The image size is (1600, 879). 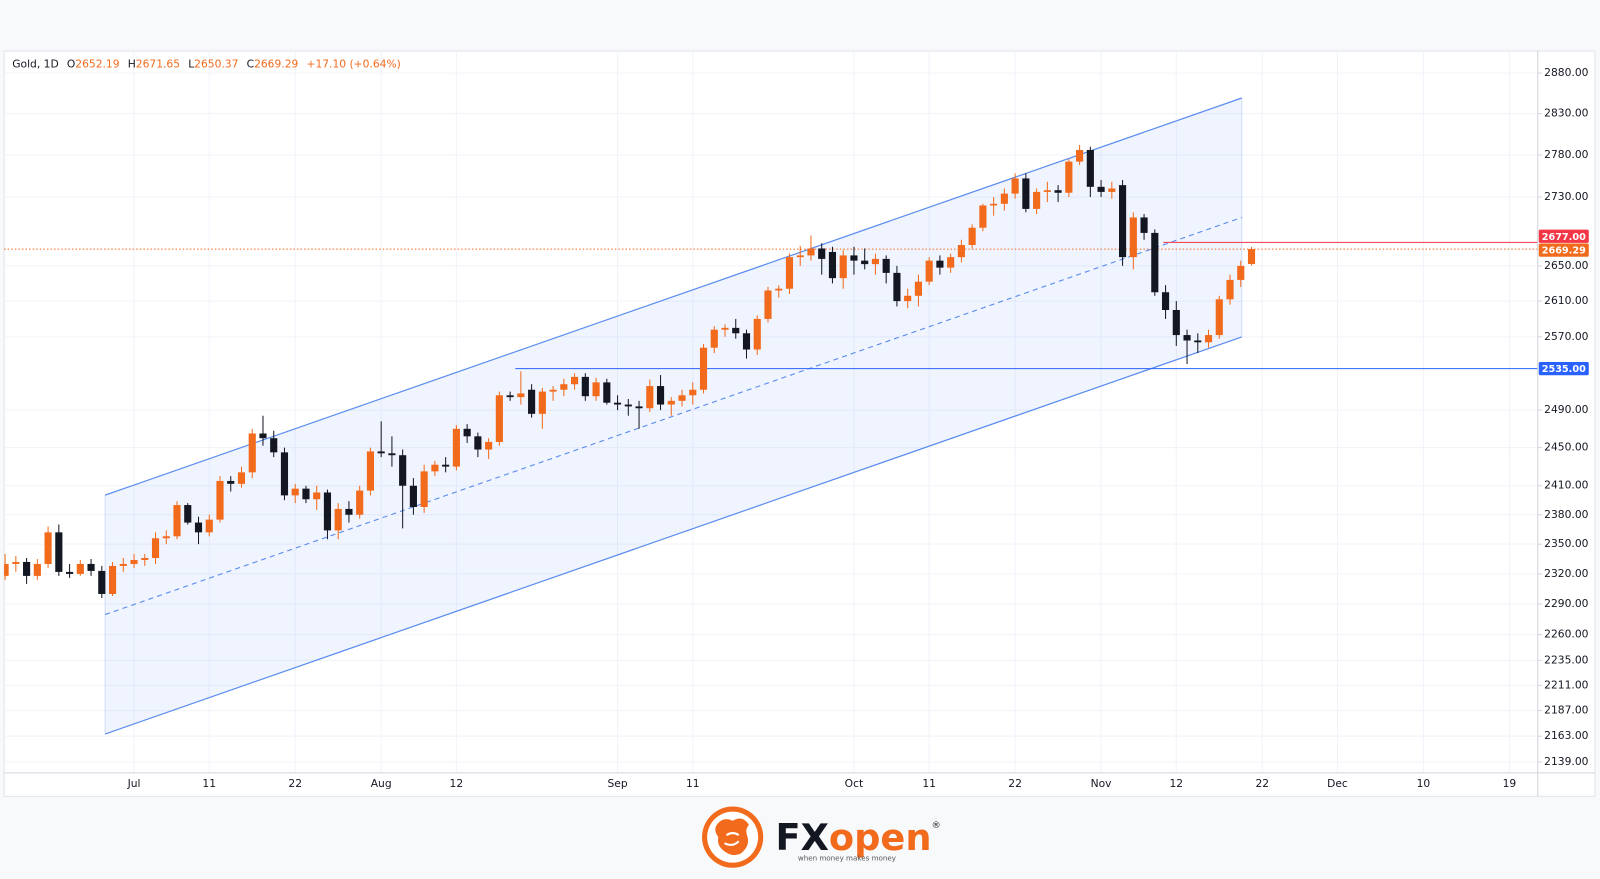 What do you see at coordinates (1566, 573) in the screenshot?
I see `y-tick-label: 2320.00` at bounding box center [1566, 573].